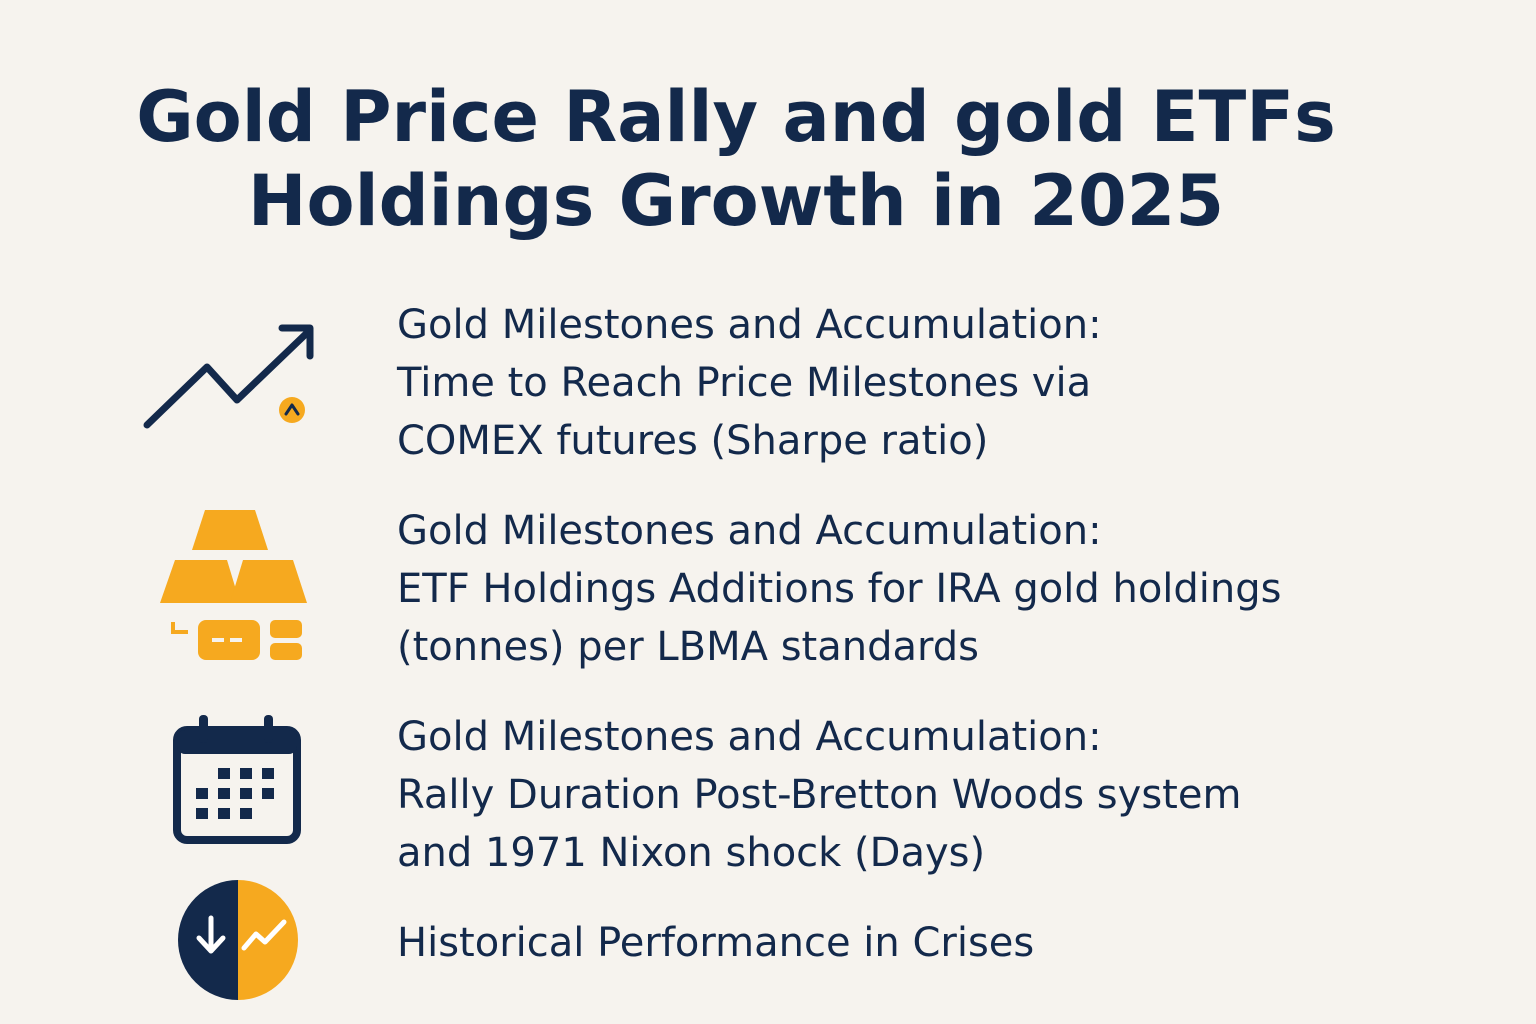  Describe the element at coordinates (688, 647) in the screenshot. I see `item-line: (tonnes) per LBMA standards` at that location.